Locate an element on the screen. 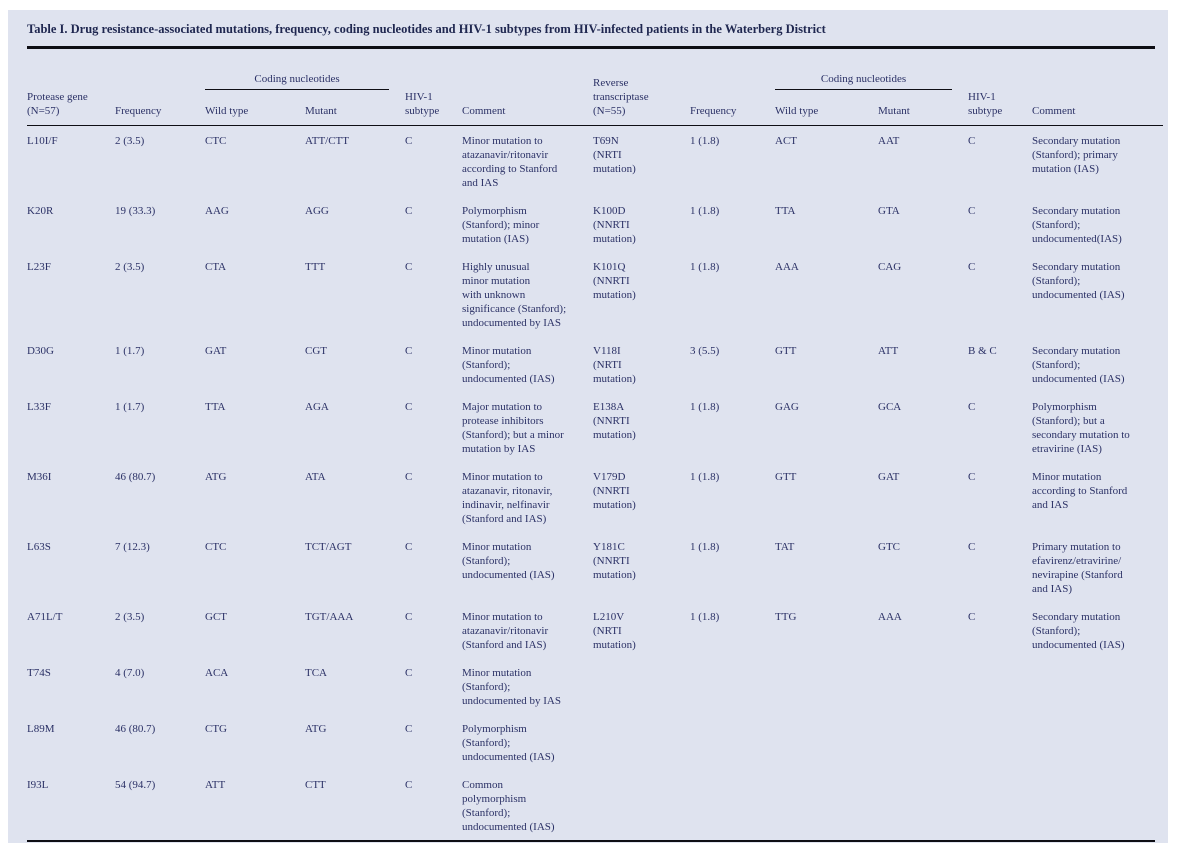 This screenshot has width=1178, height=854. frequency-cell: 4 (7.0) is located at coordinates (130, 673).